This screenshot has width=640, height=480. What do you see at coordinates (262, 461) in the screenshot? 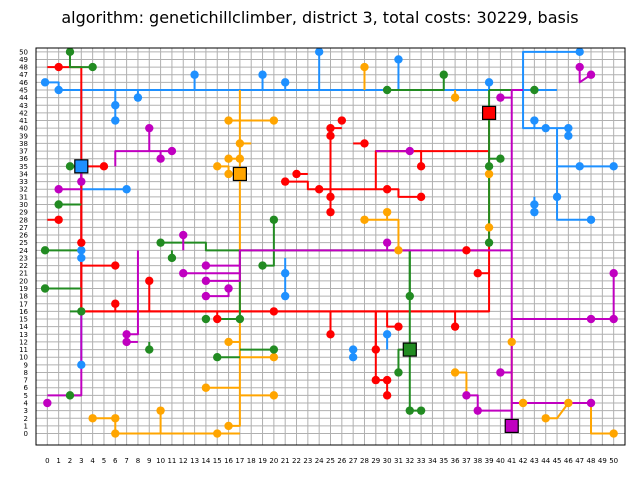
I see `x-tick-label: 19` at bounding box center [262, 461].